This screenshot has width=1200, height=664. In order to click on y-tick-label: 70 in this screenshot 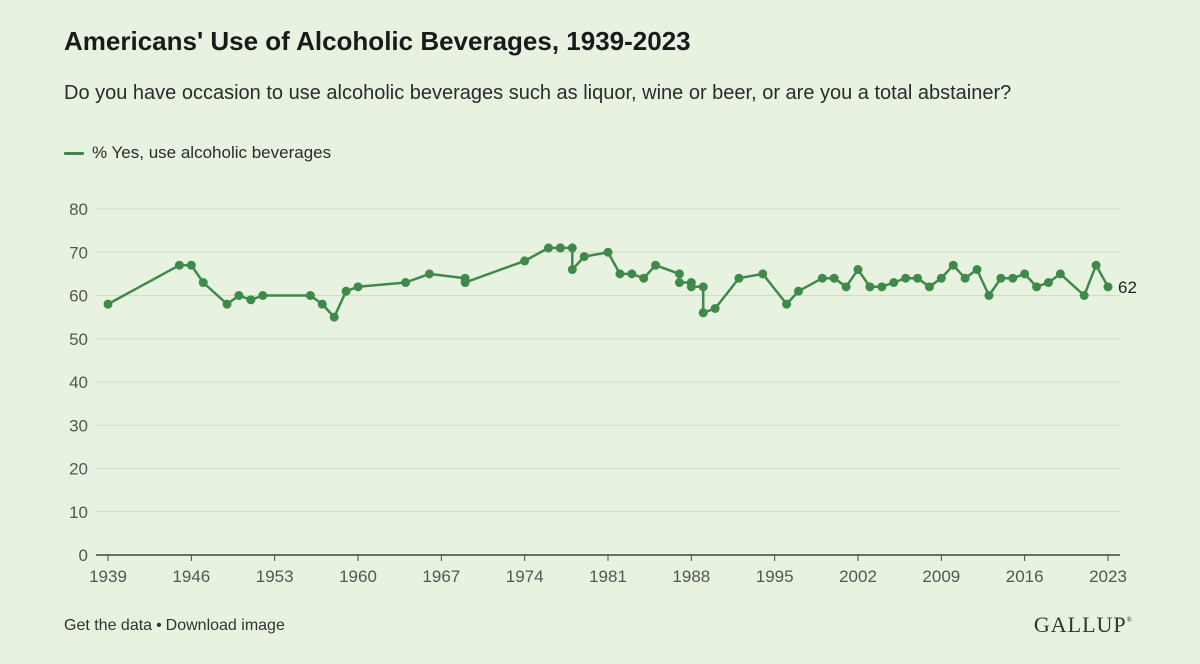, I will do `click(78, 252)`.